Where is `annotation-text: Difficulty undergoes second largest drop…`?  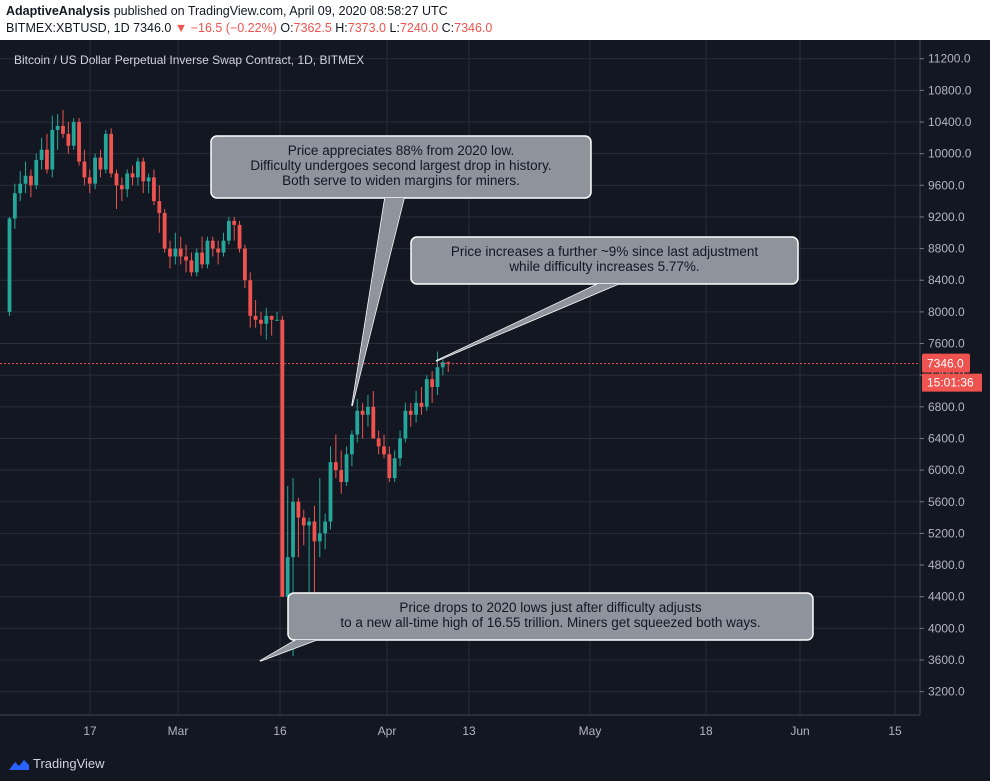 annotation-text: Difficulty undergoes second largest drop… is located at coordinates (400, 165).